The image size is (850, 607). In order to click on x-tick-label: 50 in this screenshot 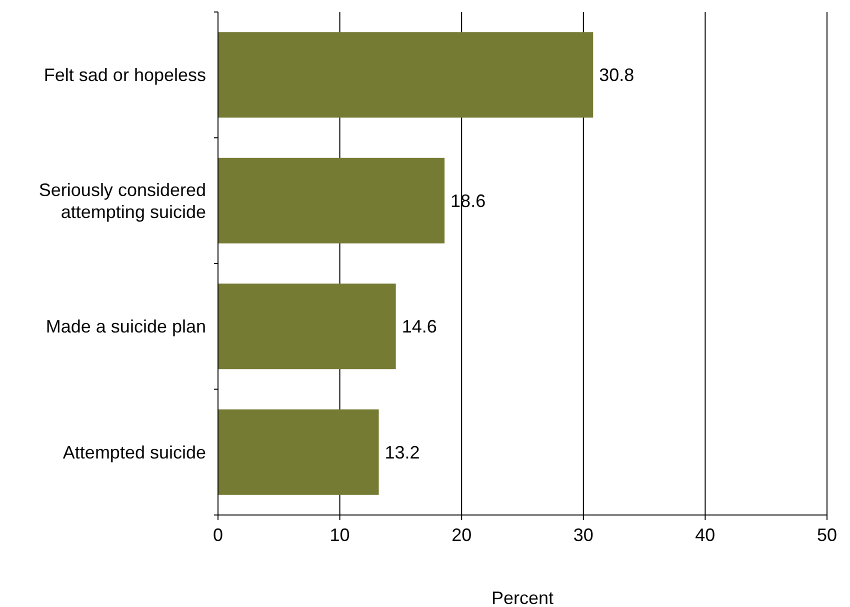, I will do `click(827, 535)`.